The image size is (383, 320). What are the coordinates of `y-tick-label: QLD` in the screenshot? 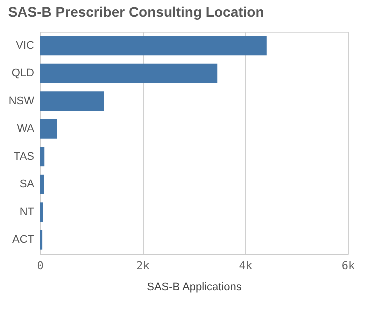 It's located at (23, 74).